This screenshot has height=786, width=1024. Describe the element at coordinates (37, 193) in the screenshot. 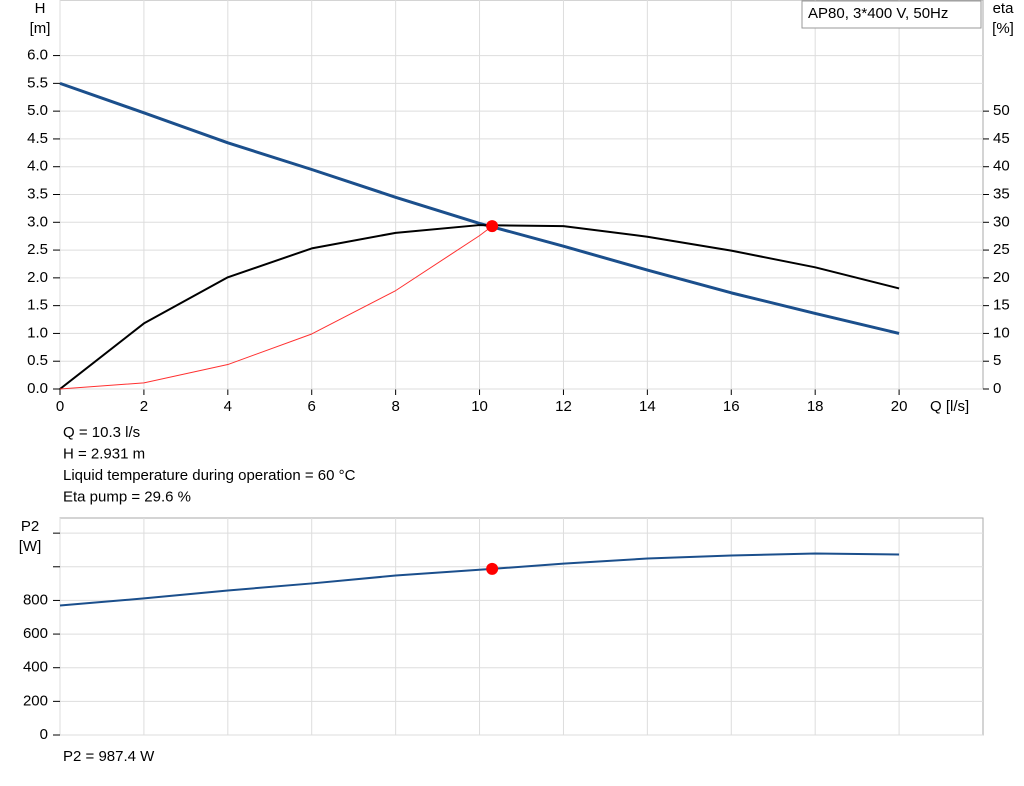

I see `y-tick-label: 3.5` at that location.